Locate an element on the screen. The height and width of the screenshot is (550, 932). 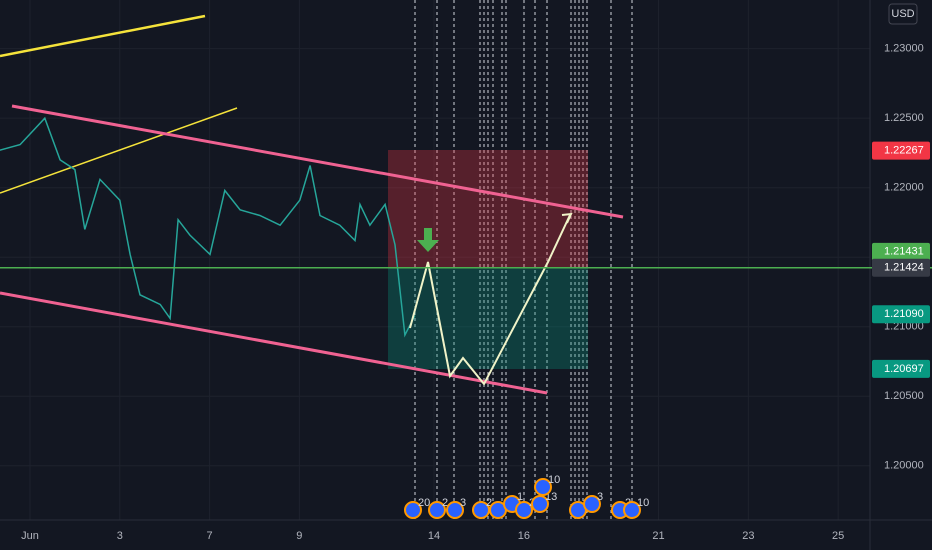
currency-box is located at coordinates (903, 14).